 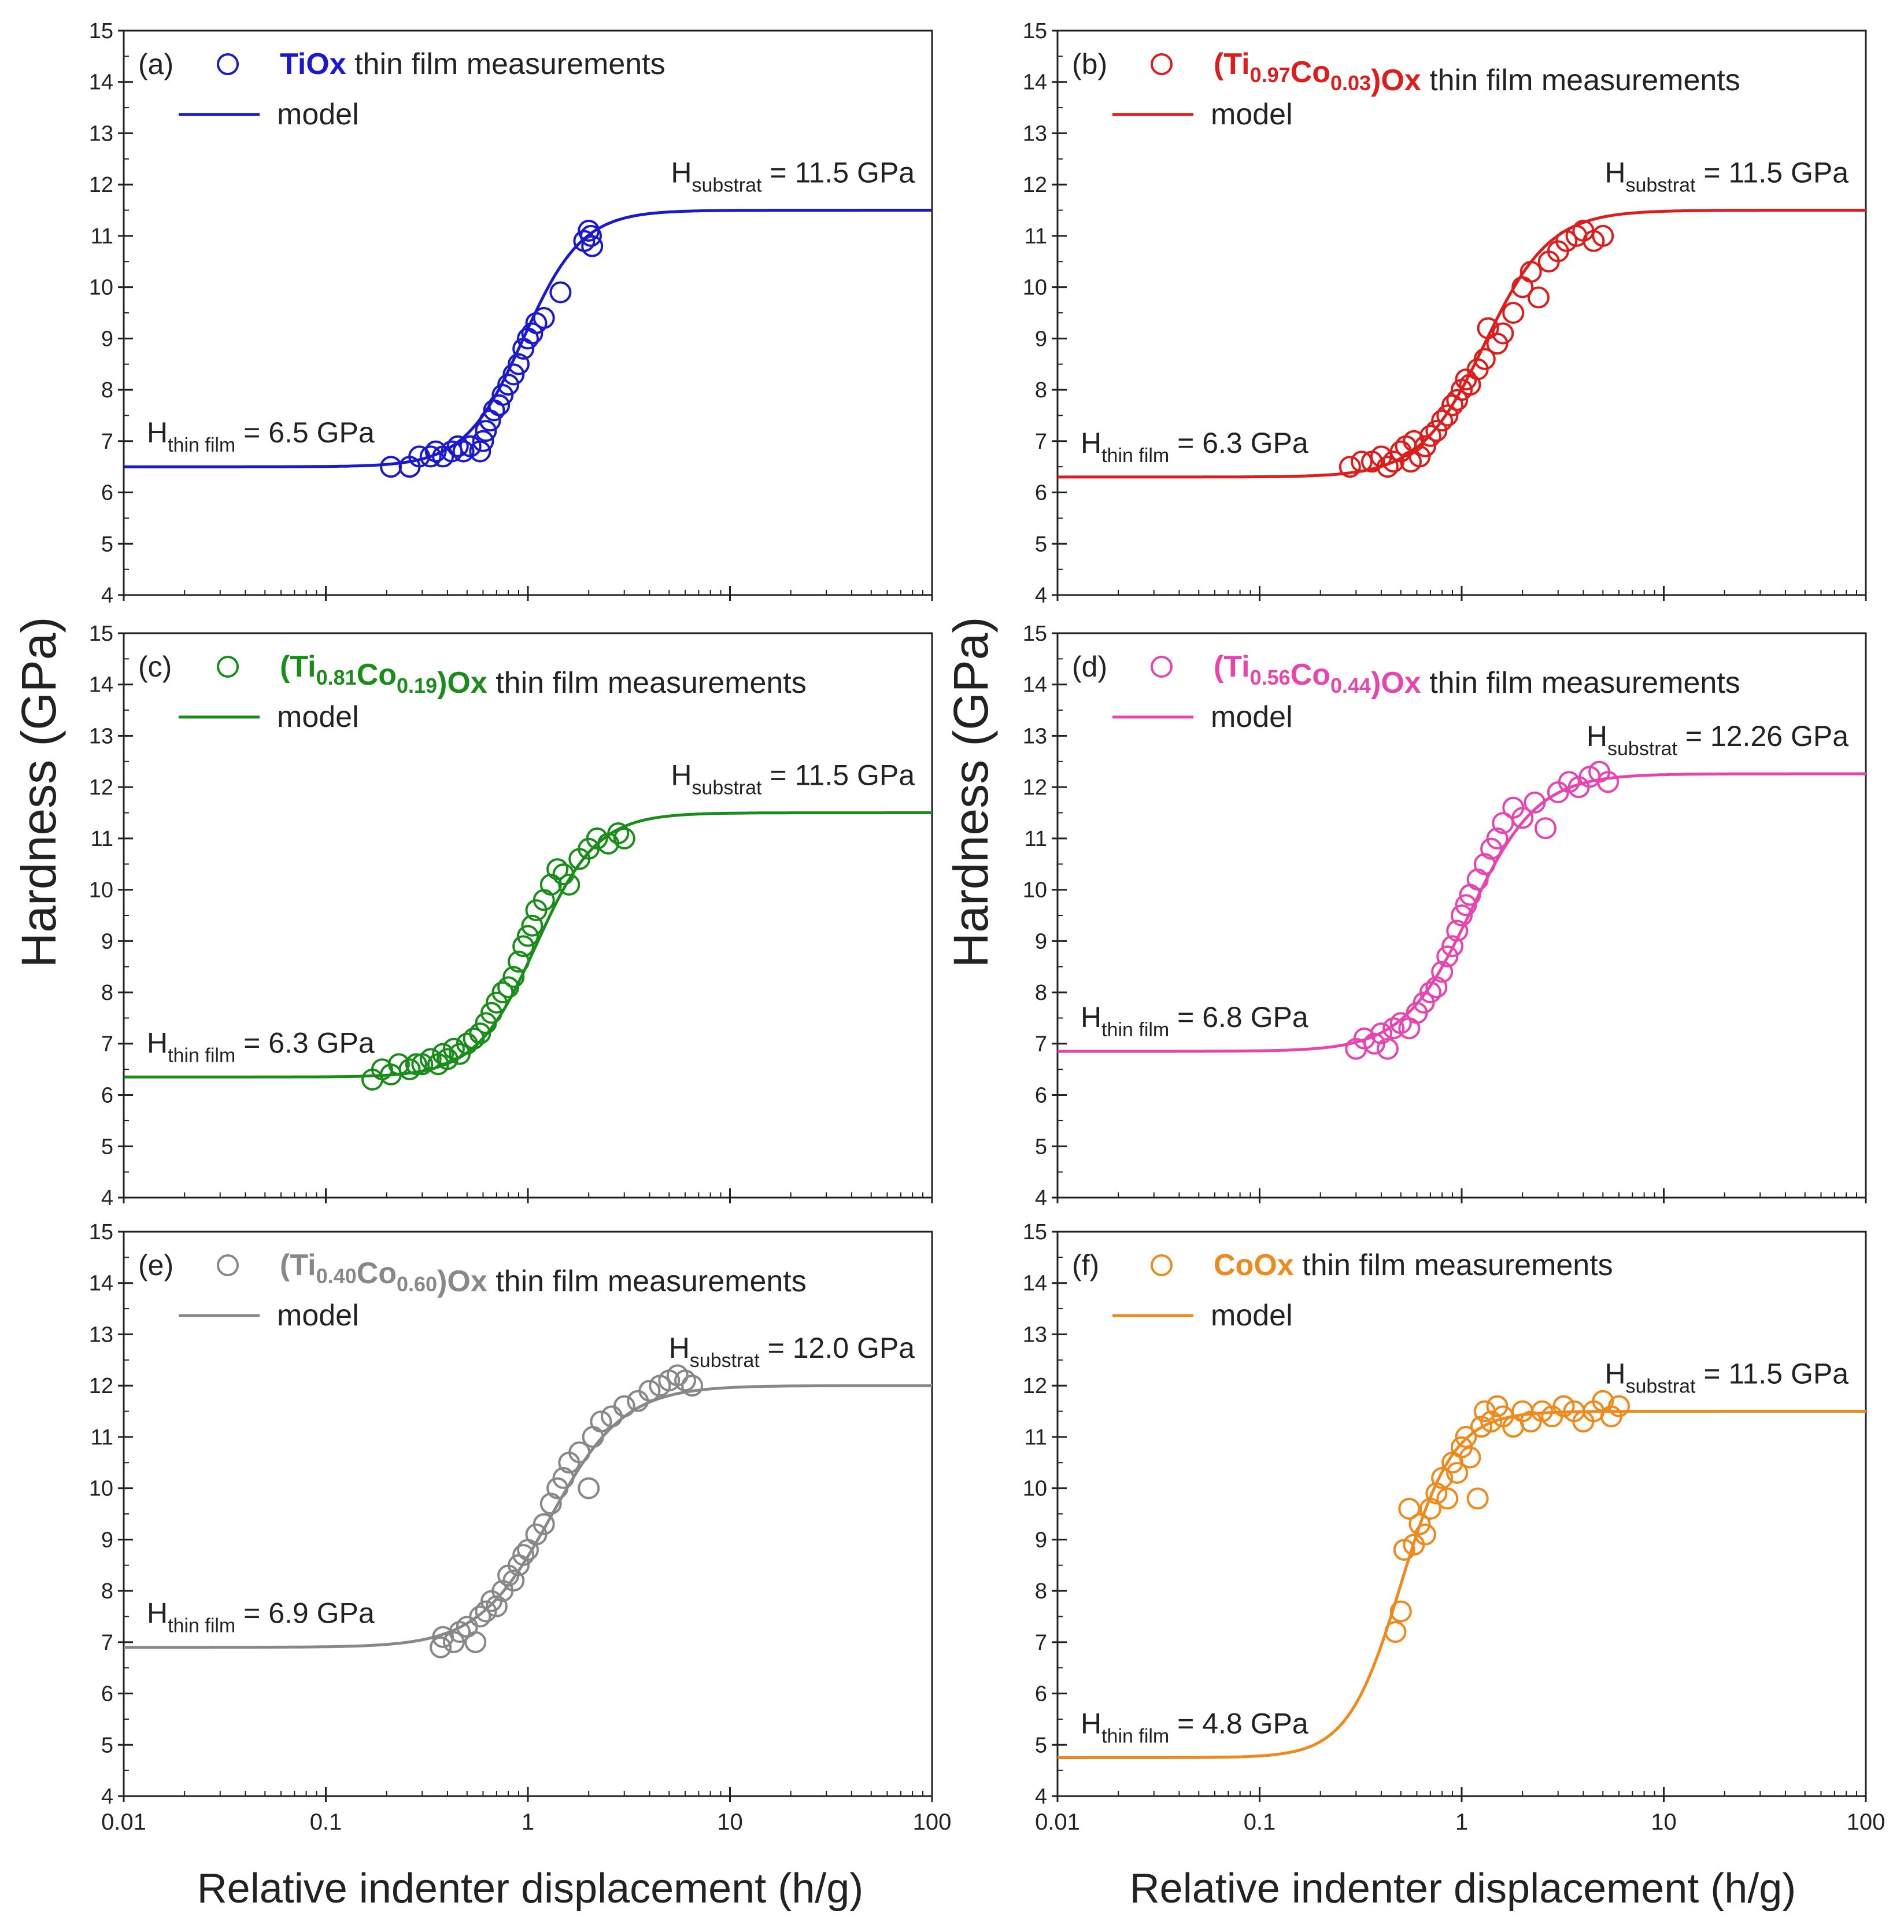 I want to click on y-tick-label: 15, so click(x=101, y=31).